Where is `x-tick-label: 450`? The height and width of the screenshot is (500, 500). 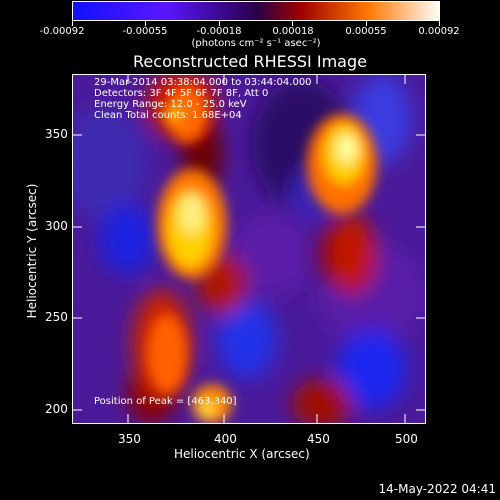
x-tick-label: 450 is located at coordinates (318, 439).